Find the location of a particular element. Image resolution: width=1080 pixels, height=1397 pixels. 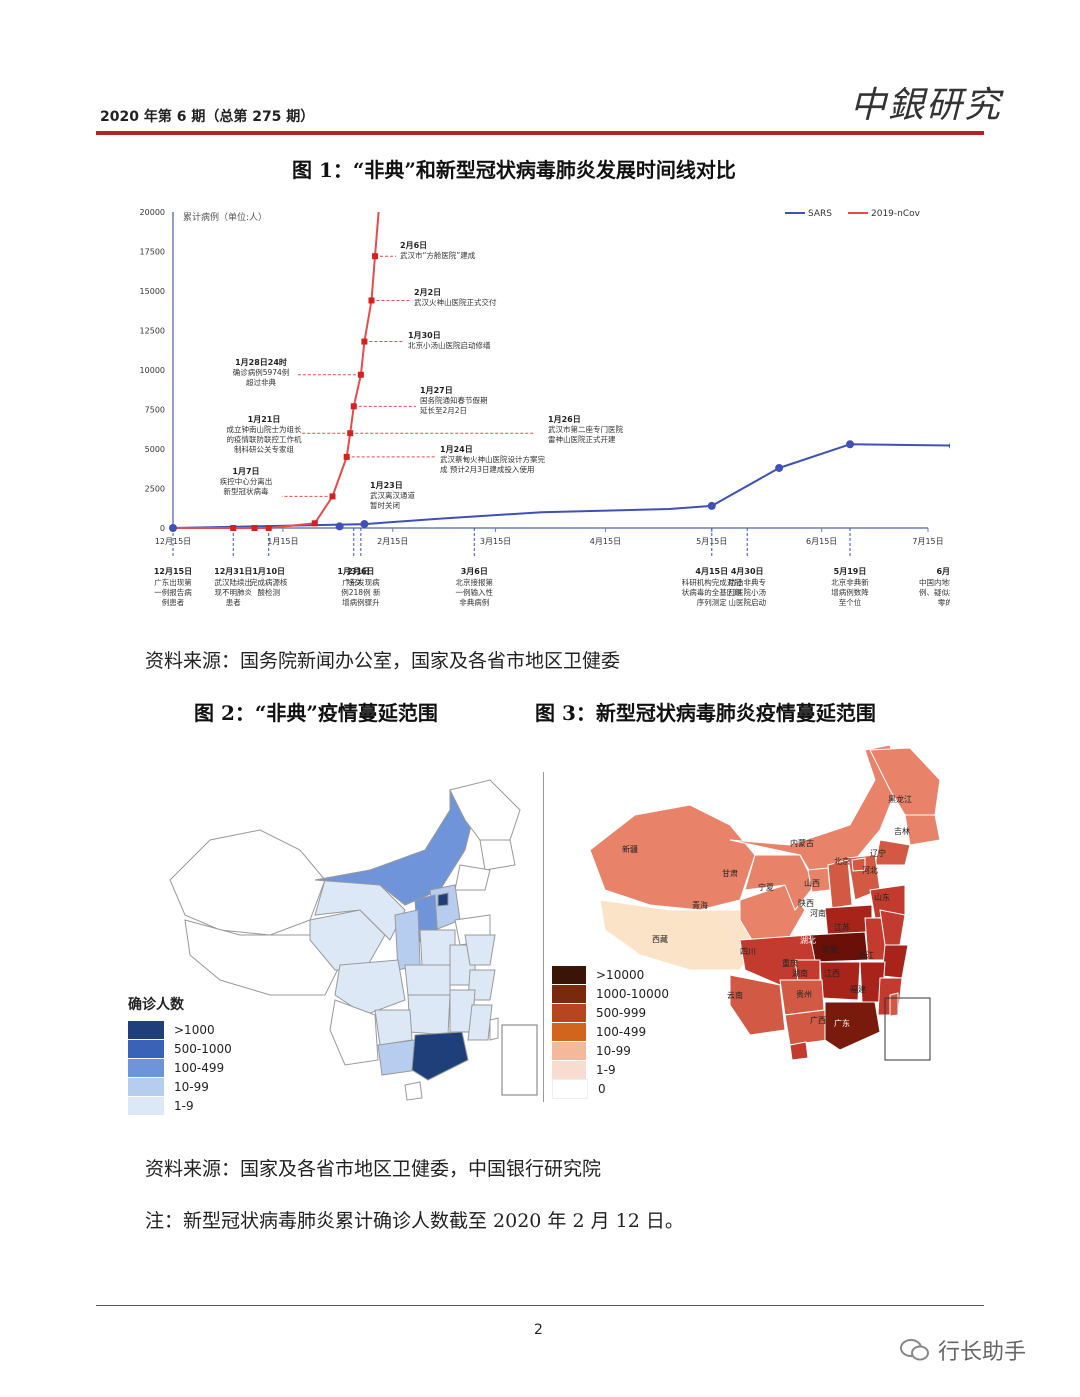

event-date: 4月30日 is located at coordinates (747, 571).